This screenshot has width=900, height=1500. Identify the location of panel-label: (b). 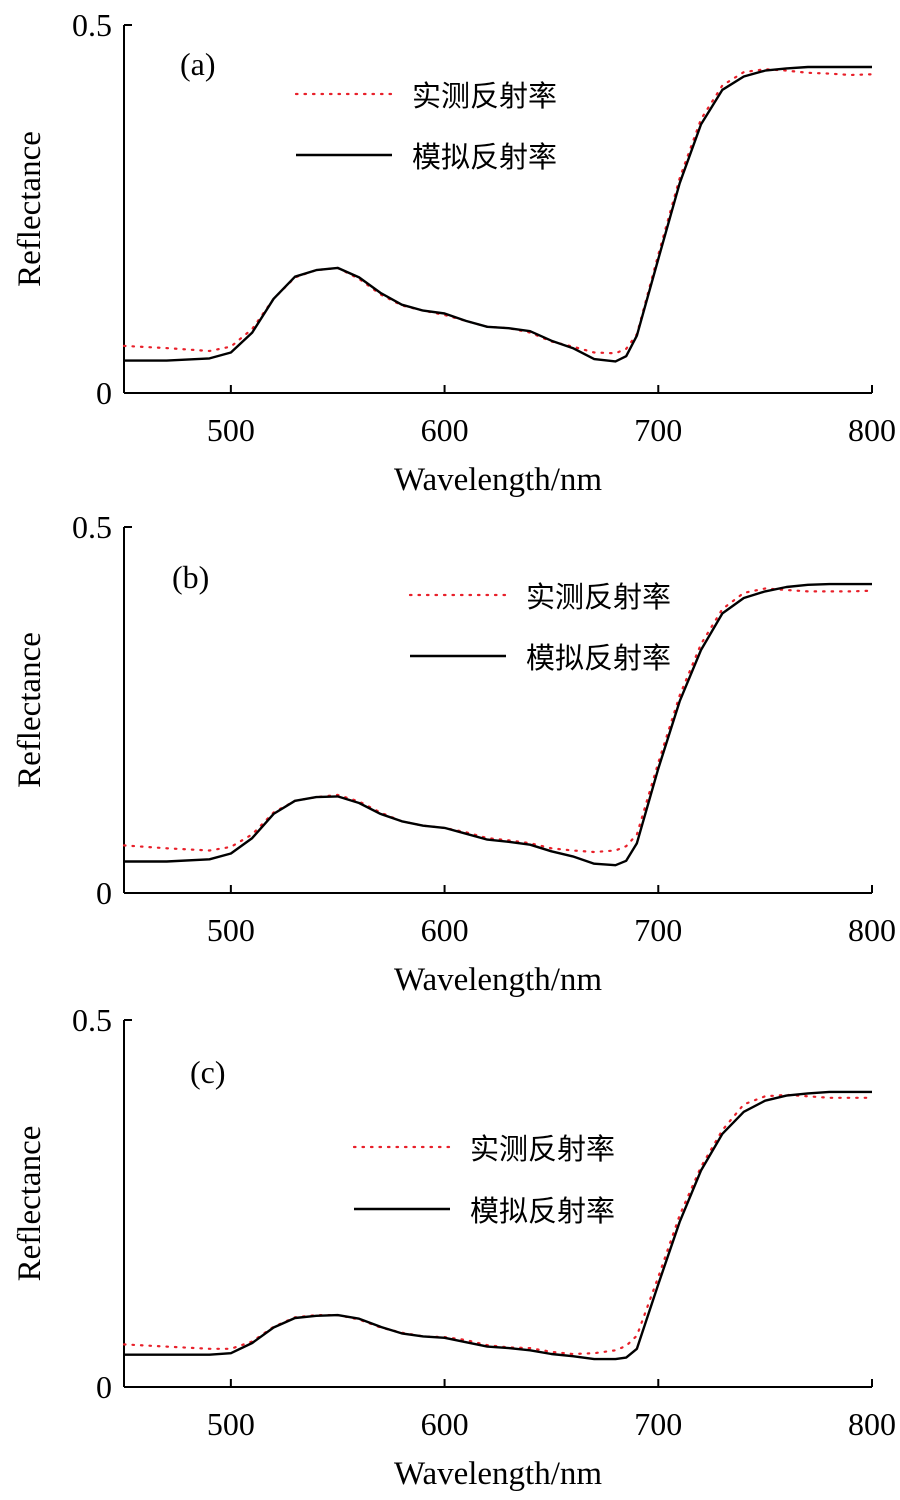
(190, 577).